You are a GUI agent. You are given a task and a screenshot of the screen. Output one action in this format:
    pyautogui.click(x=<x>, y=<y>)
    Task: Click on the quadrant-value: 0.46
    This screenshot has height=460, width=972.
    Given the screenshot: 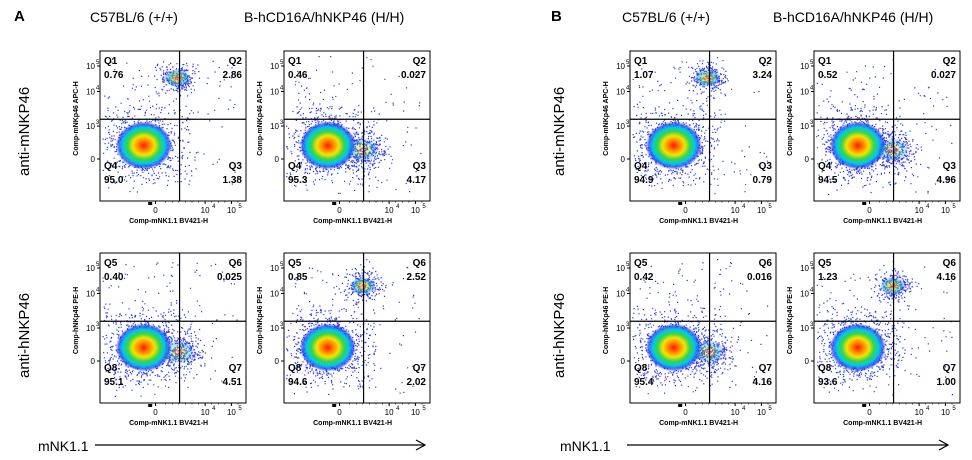 What is the action you would take?
    pyautogui.click(x=298, y=75)
    